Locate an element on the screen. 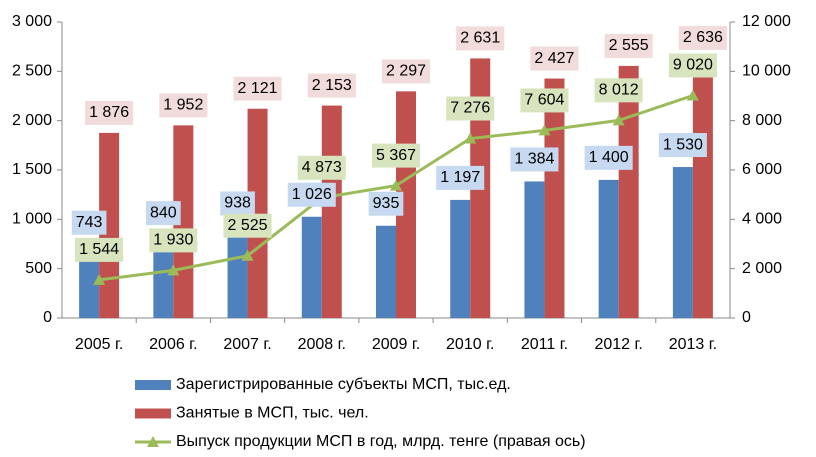 The width and height of the screenshot is (816, 457). data-label-group: 2 427 is located at coordinates (554, 58).